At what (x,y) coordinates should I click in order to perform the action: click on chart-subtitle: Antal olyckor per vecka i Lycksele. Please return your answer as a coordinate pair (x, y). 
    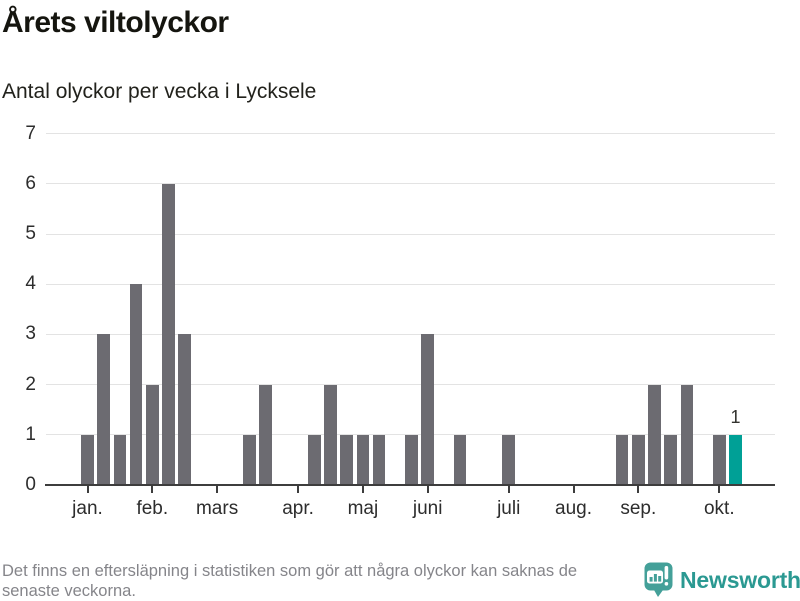
    Looking at the image, I should click on (159, 91).